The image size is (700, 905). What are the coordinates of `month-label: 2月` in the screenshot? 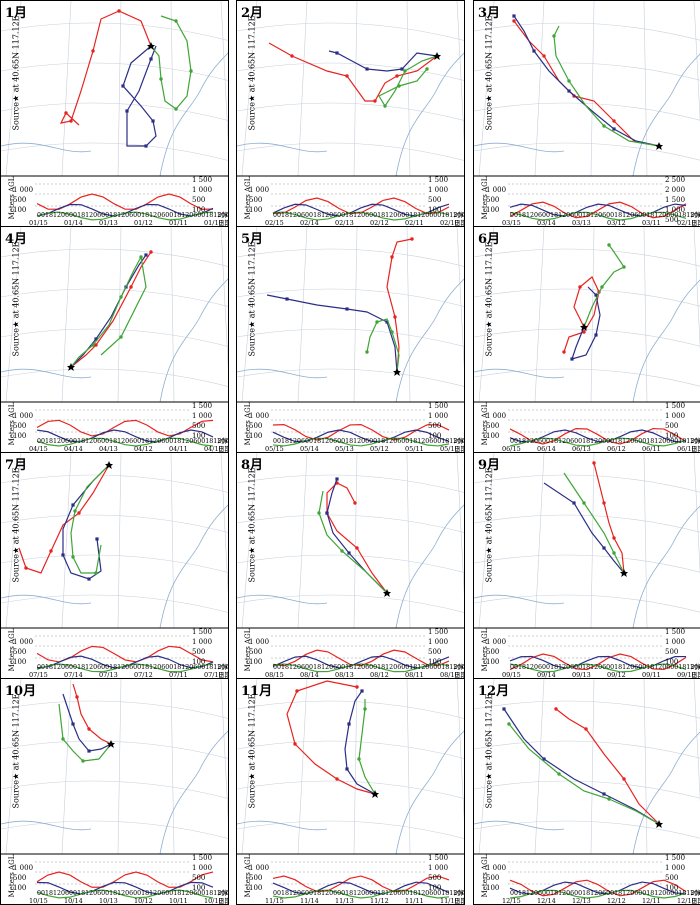 It's located at (252, 13).